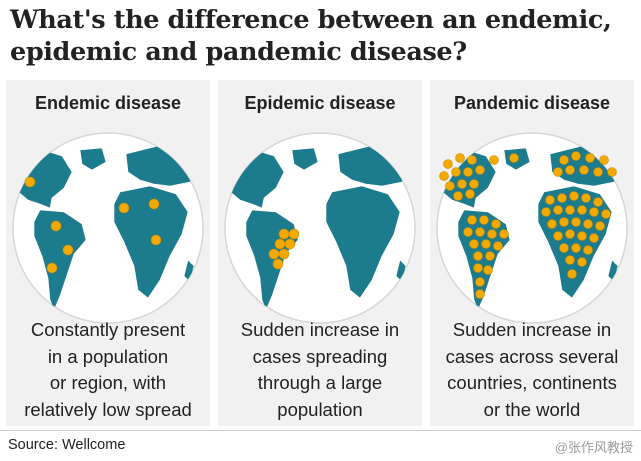 Image resolution: width=641 pixels, height=461 pixels. Describe the element at coordinates (320, 430) in the screenshot. I see `footer-divider` at that location.